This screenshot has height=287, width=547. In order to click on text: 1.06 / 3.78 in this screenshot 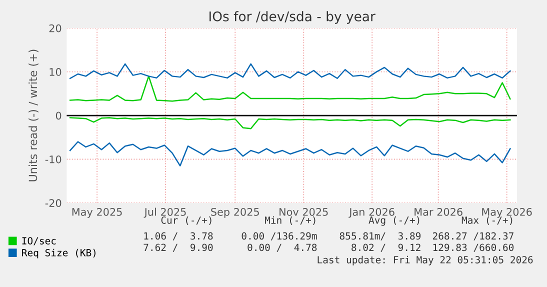, I will do `click(178, 236)`.